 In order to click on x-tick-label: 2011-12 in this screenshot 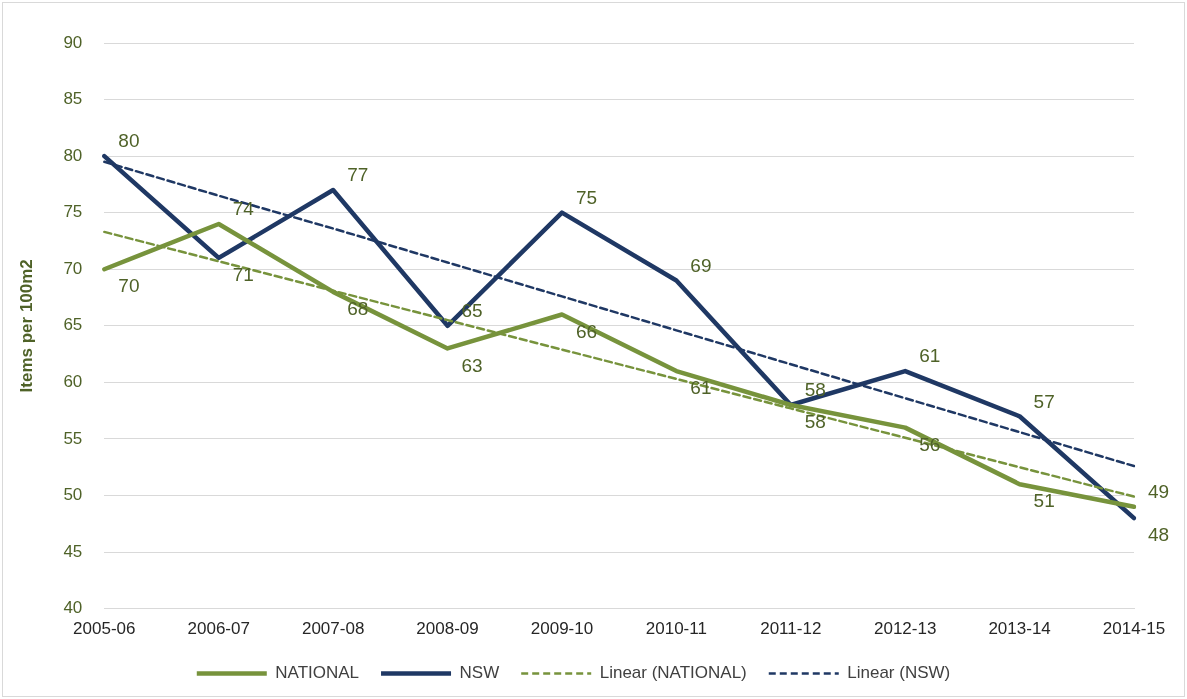, I will do `click(791, 629)`.